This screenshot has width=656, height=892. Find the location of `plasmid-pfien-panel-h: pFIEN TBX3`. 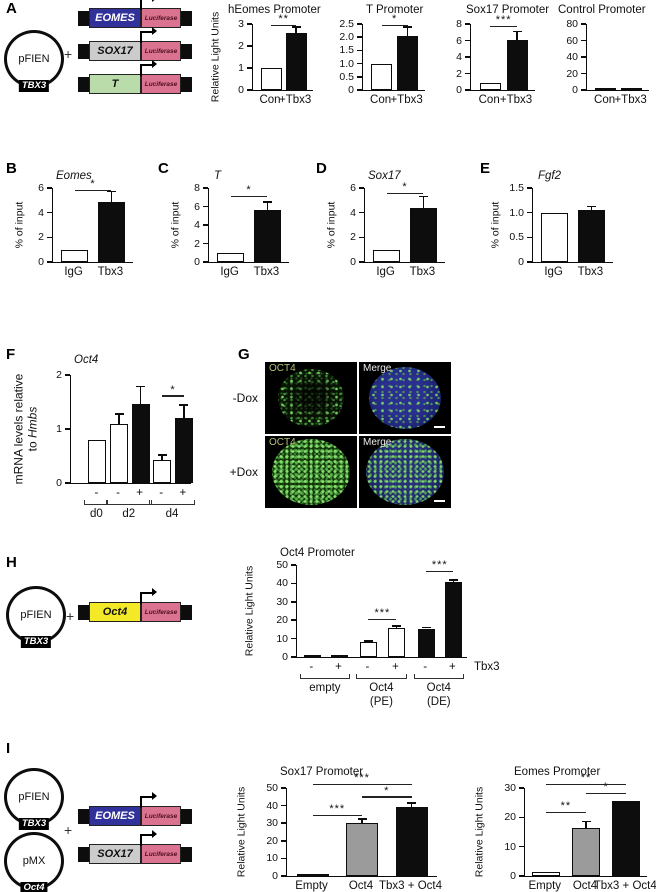

plasmid-pfien-panel-h: pFIEN TBX3 is located at coordinates (36, 617).